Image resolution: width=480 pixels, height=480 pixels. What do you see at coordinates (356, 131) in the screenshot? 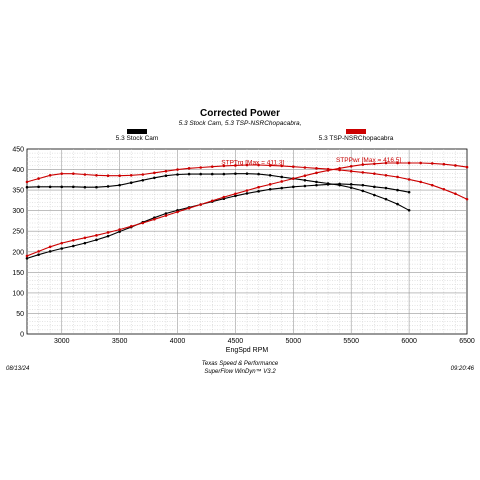
I see `legend-swatch` at bounding box center [356, 131].